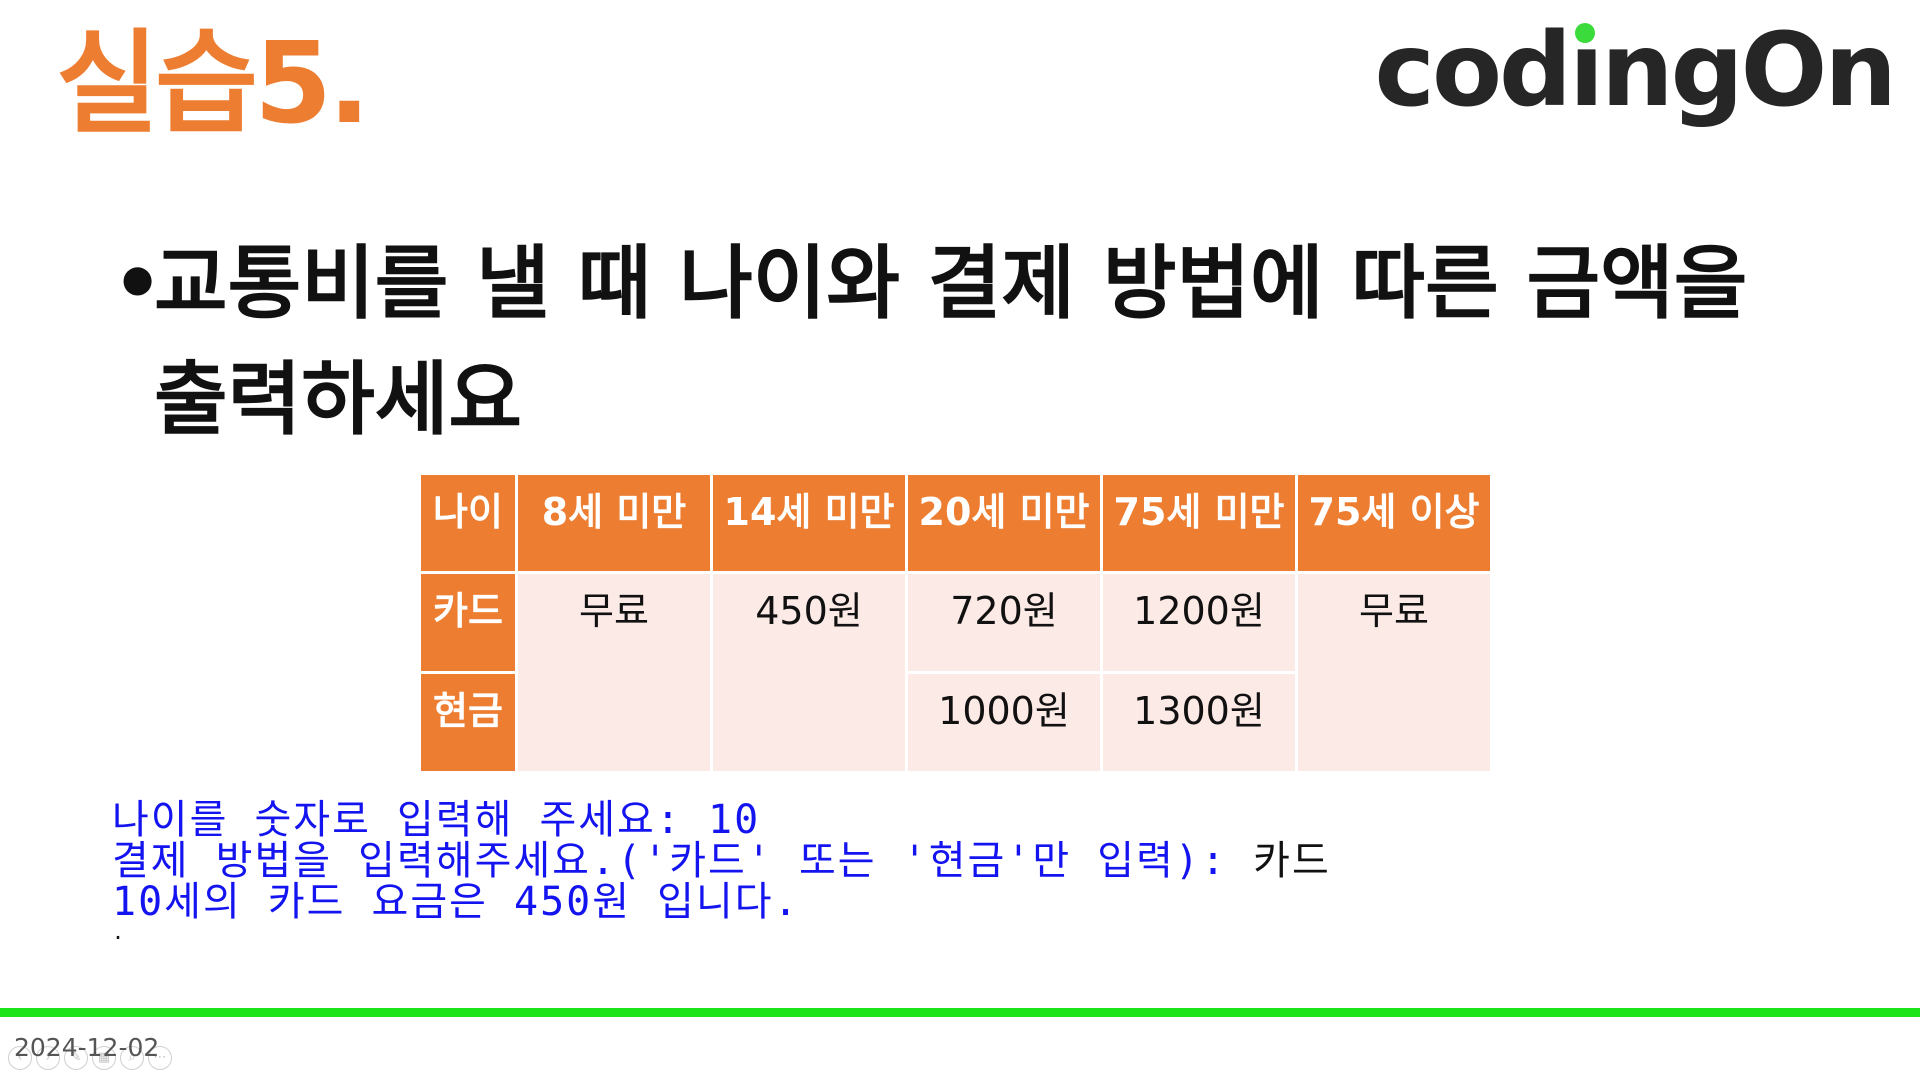 The image size is (1920, 1080). I want to click on console-line-1: 나이를 숫자로 입력해 주세요: 10, so click(436, 820).